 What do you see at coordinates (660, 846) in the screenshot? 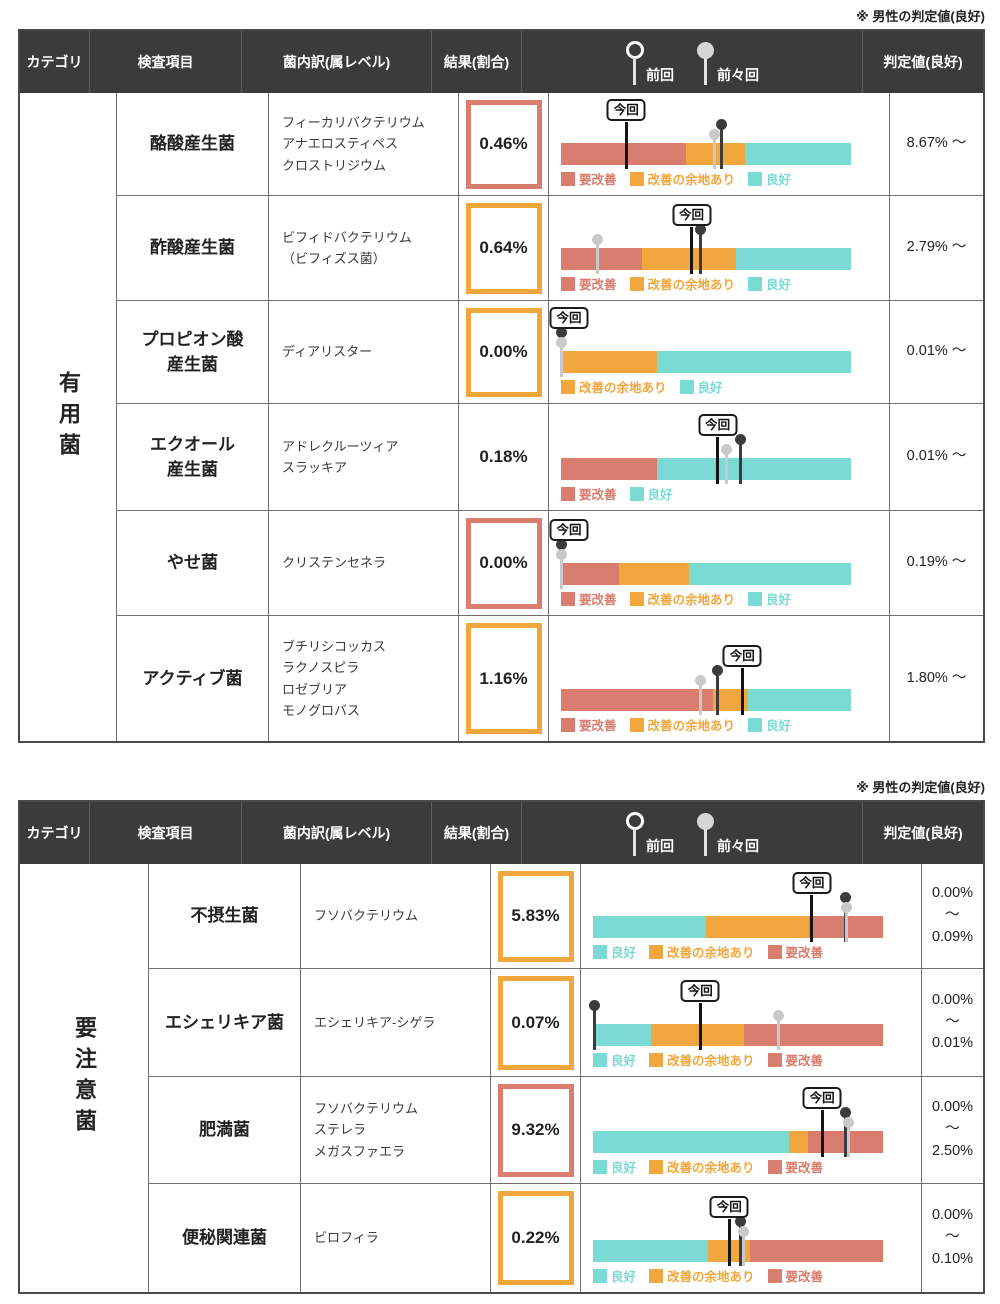
I see `previous-label: 前回` at bounding box center [660, 846].